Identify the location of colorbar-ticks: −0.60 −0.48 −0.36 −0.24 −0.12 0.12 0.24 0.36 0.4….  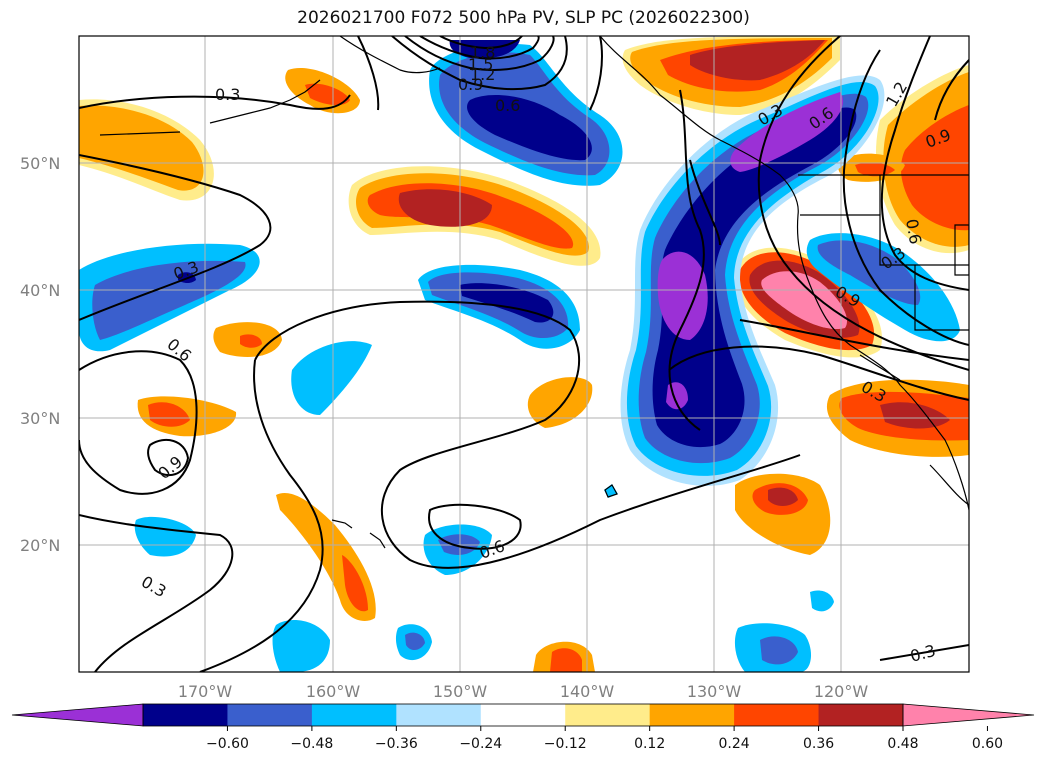
(604, 739).